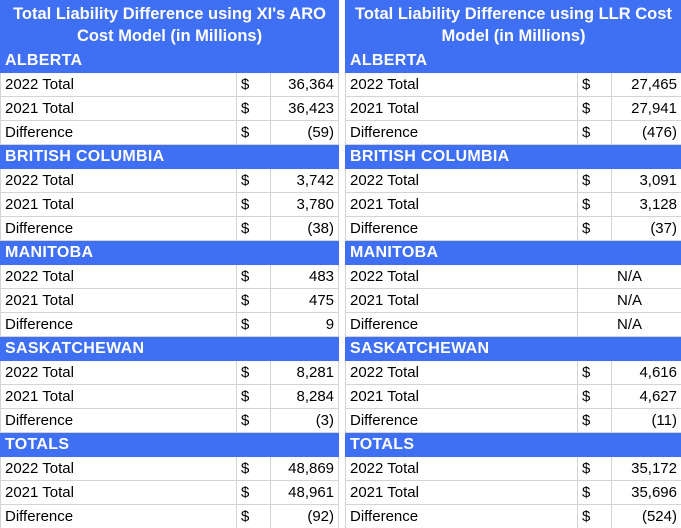 This screenshot has height=528, width=681. What do you see at coordinates (304, 396) in the screenshot?
I see `value-cell: 8,284` at bounding box center [304, 396].